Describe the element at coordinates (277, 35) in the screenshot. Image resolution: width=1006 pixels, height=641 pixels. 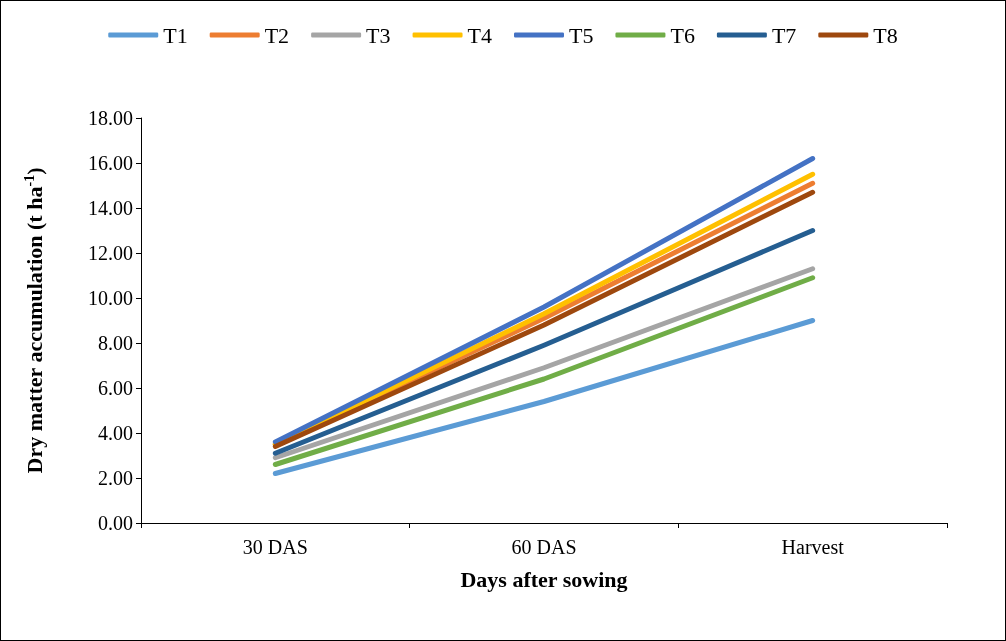
I see `legend-label: T2` at that location.